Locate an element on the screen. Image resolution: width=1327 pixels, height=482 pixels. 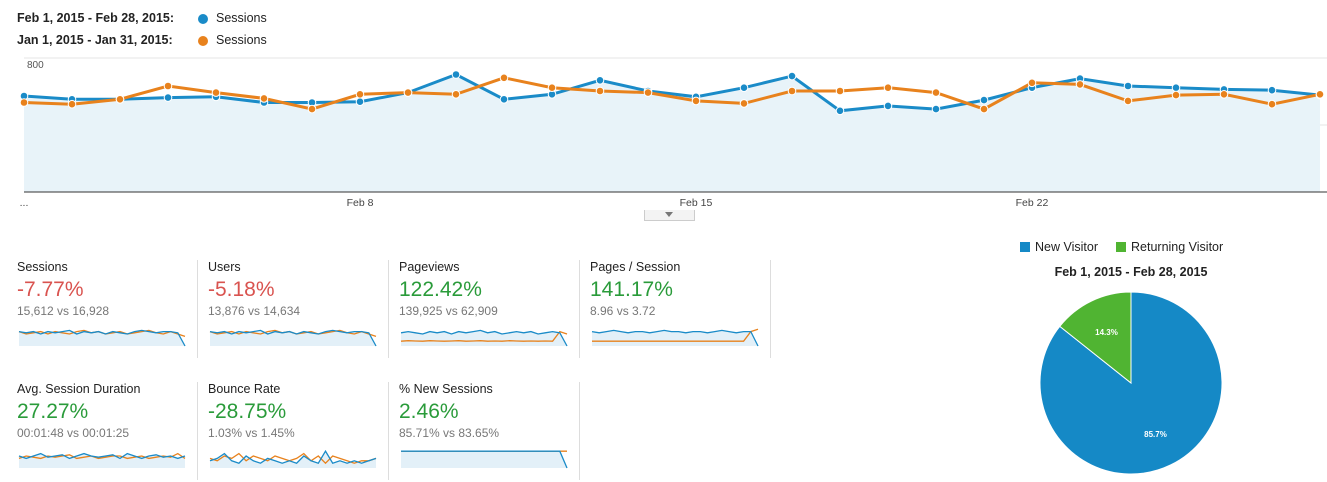
current-range-label: Feb 1, 2015 - Feb 28, 2015: is located at coordinates (96, 18).